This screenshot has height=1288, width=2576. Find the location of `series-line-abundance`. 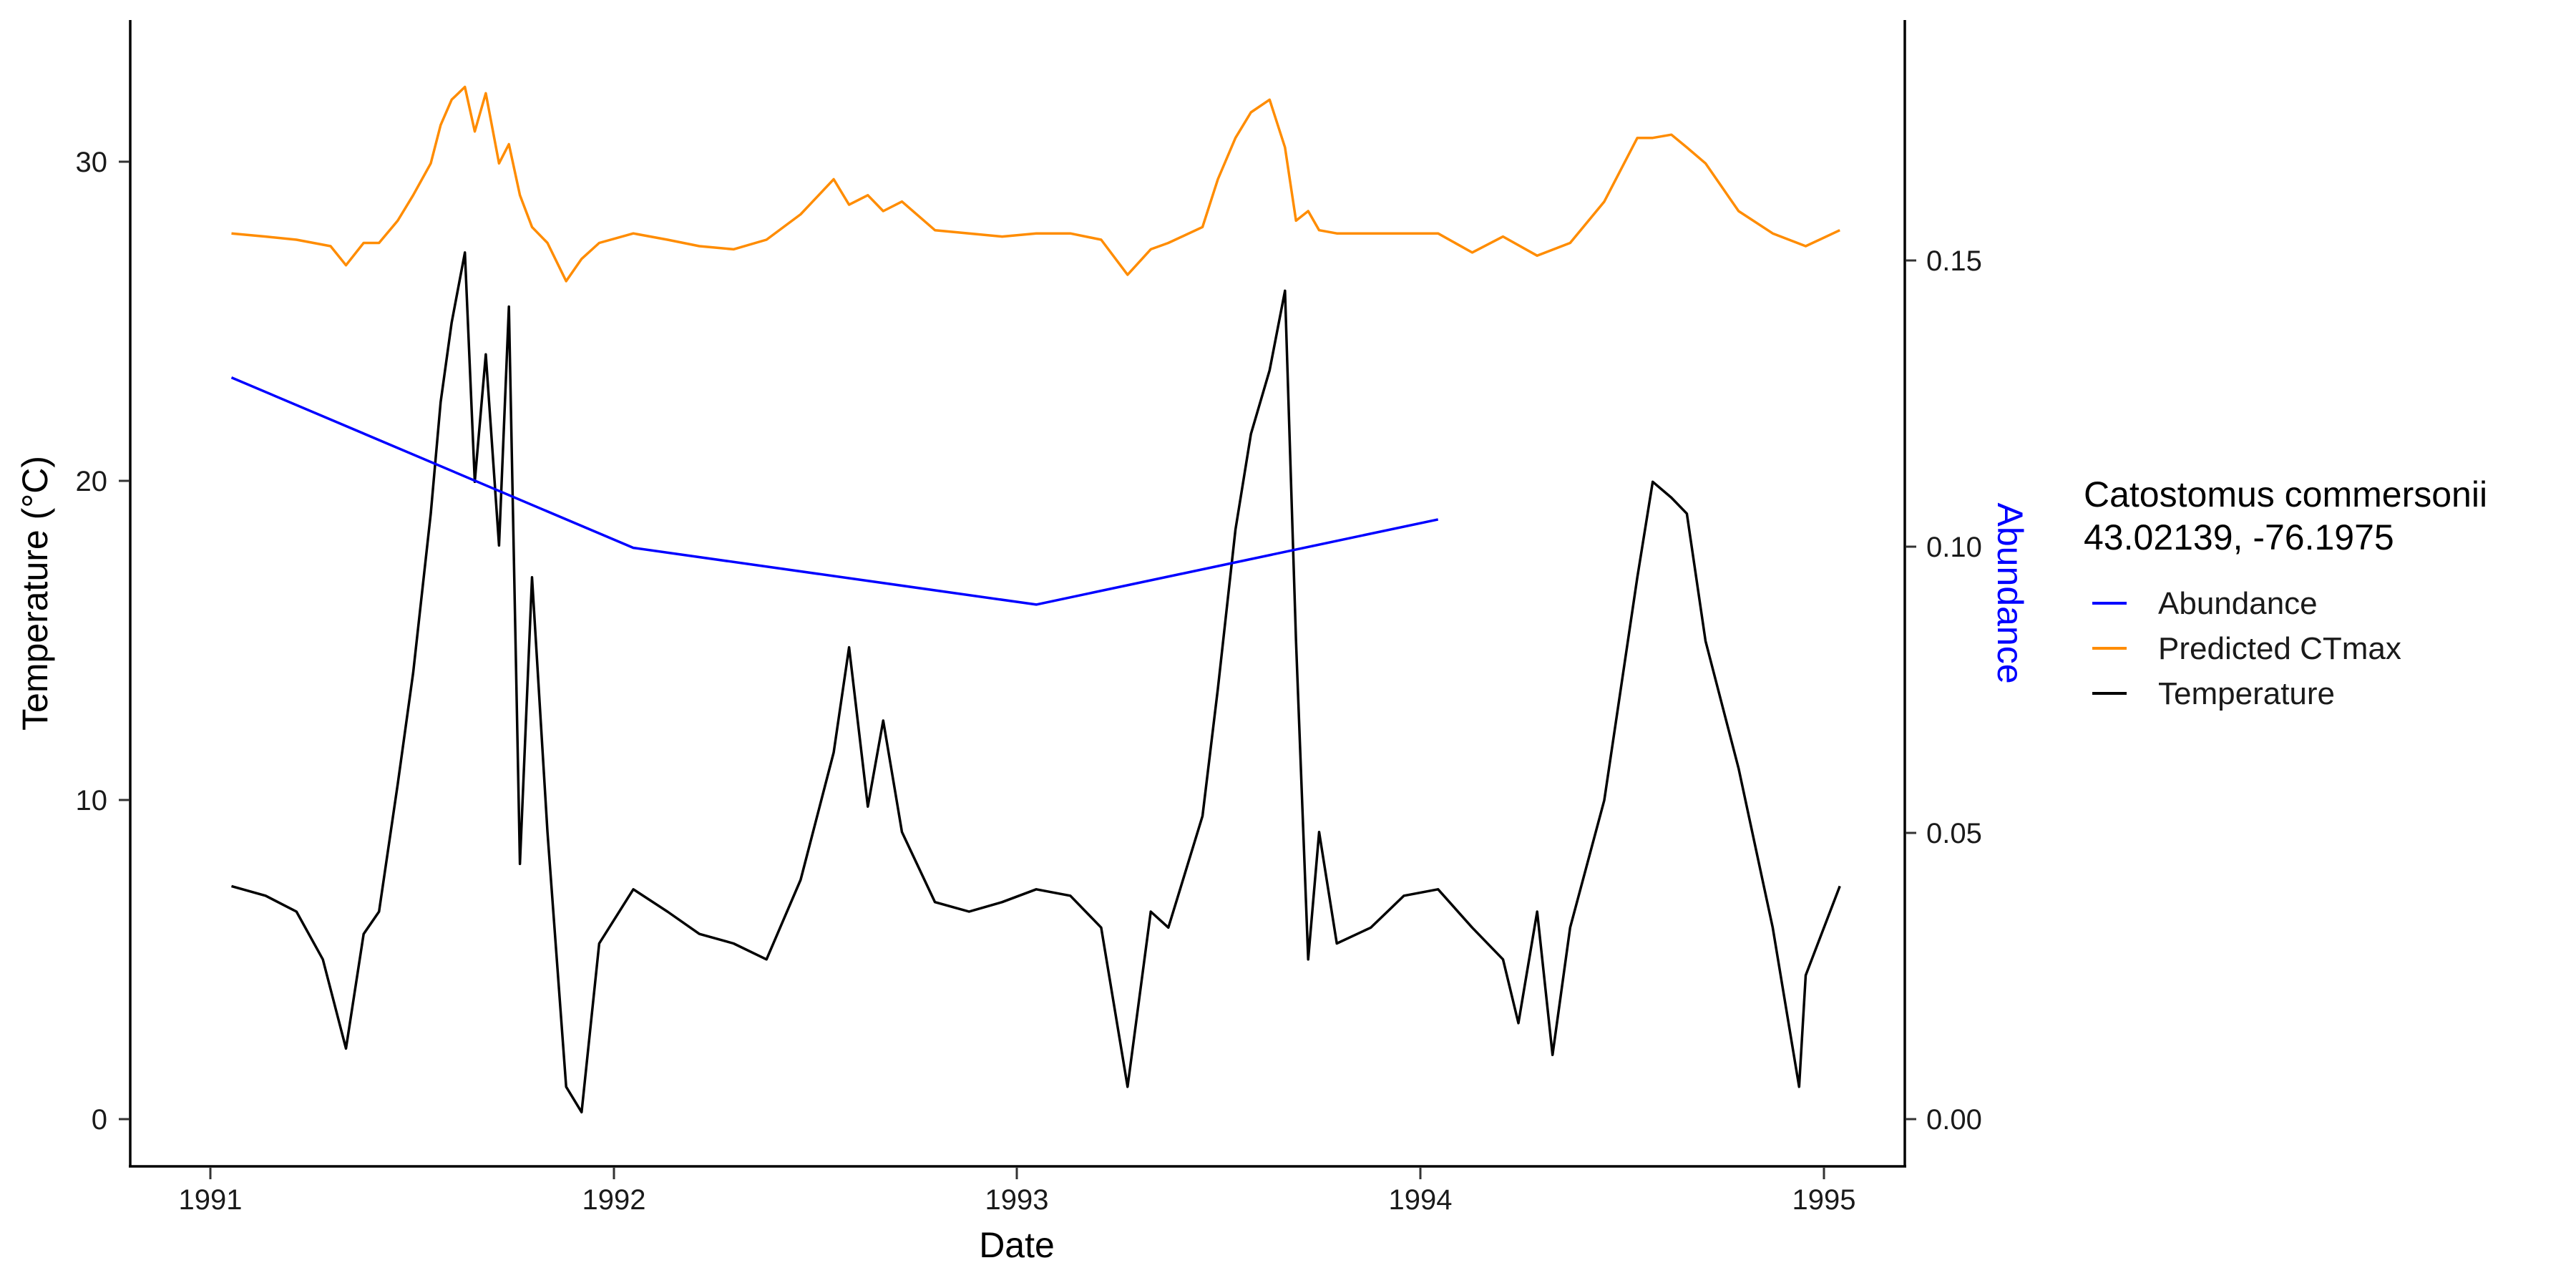

series-line-abundance is located at coordinates (834, 491).